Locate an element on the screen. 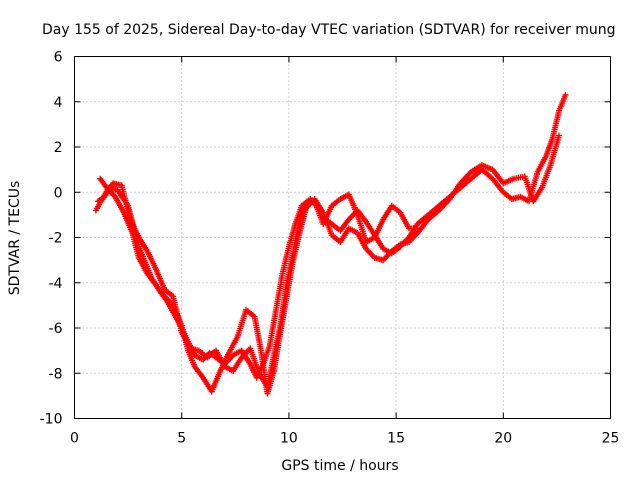 This screenshot has height=485, width=640. y-tick-label: 0 is located at coordinates (58, 193).